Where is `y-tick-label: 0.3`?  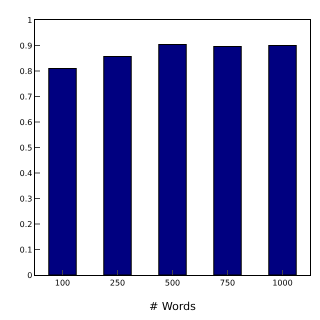
y-tick-label: 0.3 is located at coordinates (26, 199).